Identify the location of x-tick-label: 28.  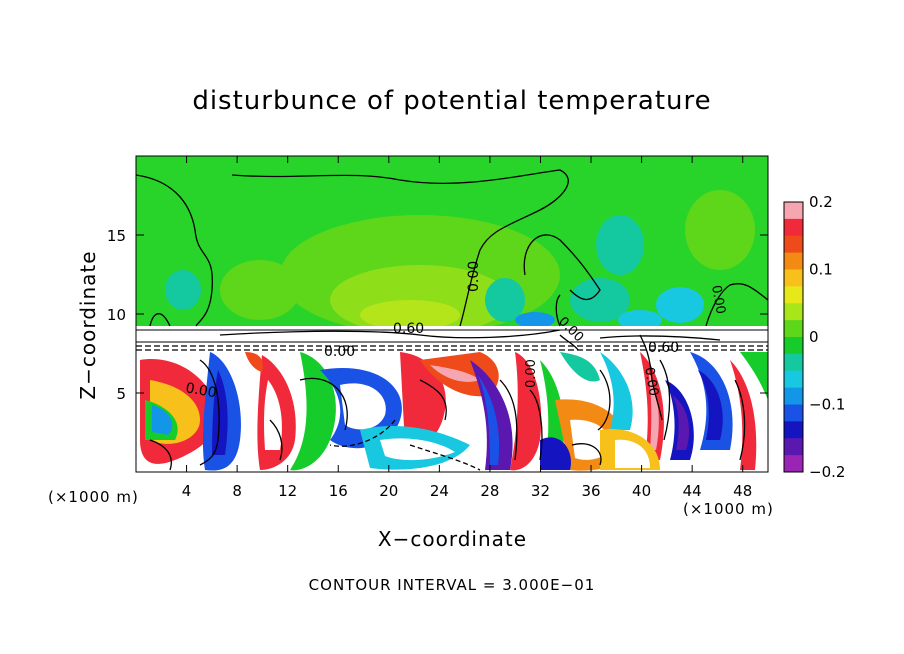
(489, 491).